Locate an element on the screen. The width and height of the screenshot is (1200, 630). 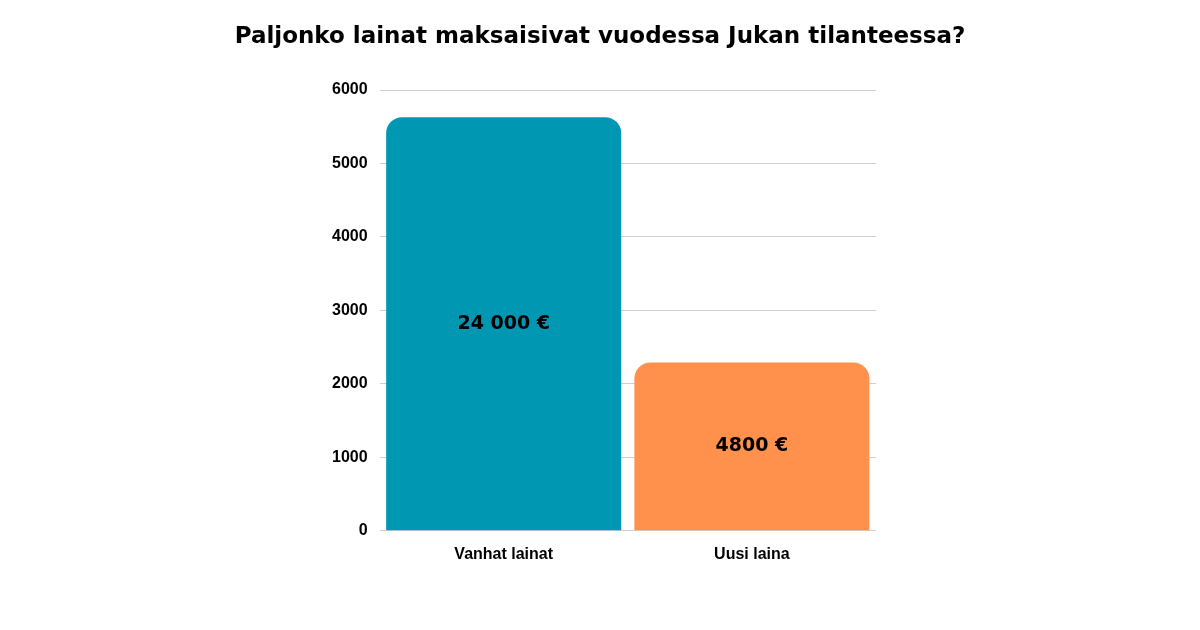
y-tick-label: 4000 is located at coordinates (350, 236).